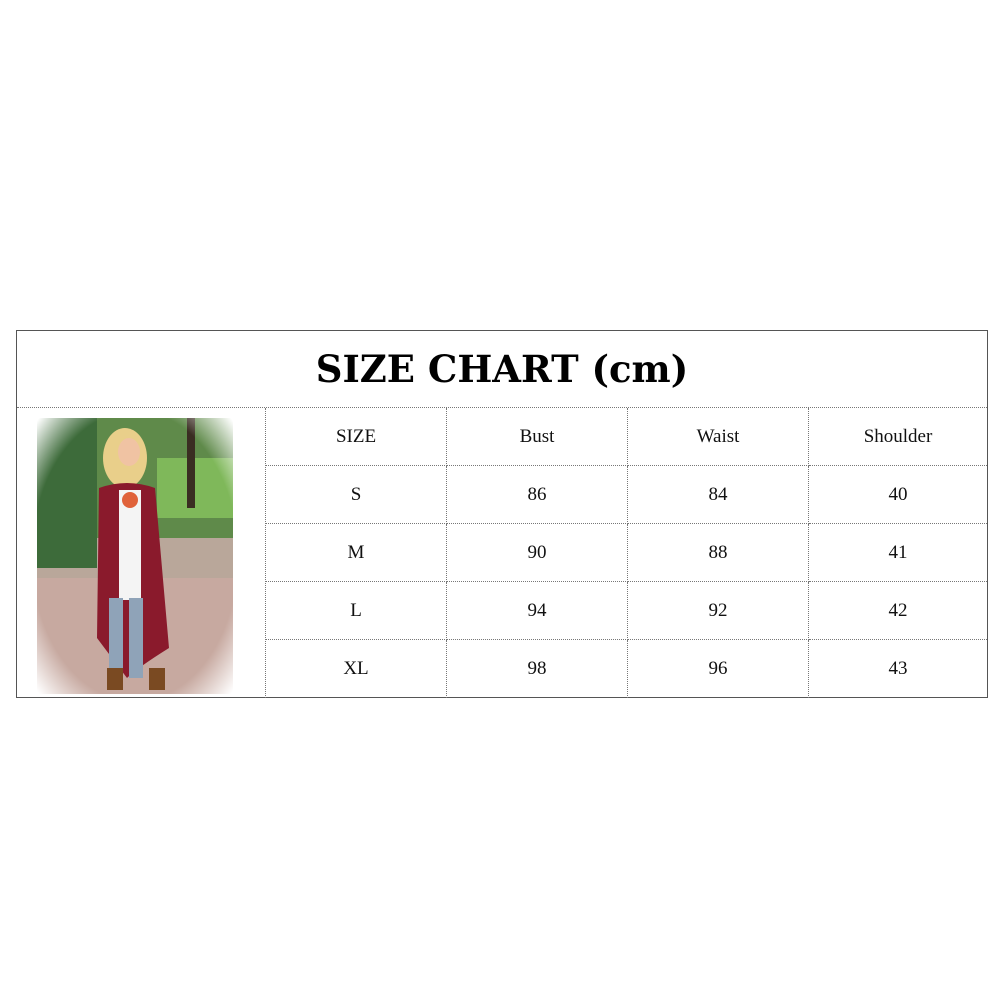 The image size is (1002, 1002). Describe the element at coordinates (537, 495) in the screenshot. I see `table-cell: 86` at that location.